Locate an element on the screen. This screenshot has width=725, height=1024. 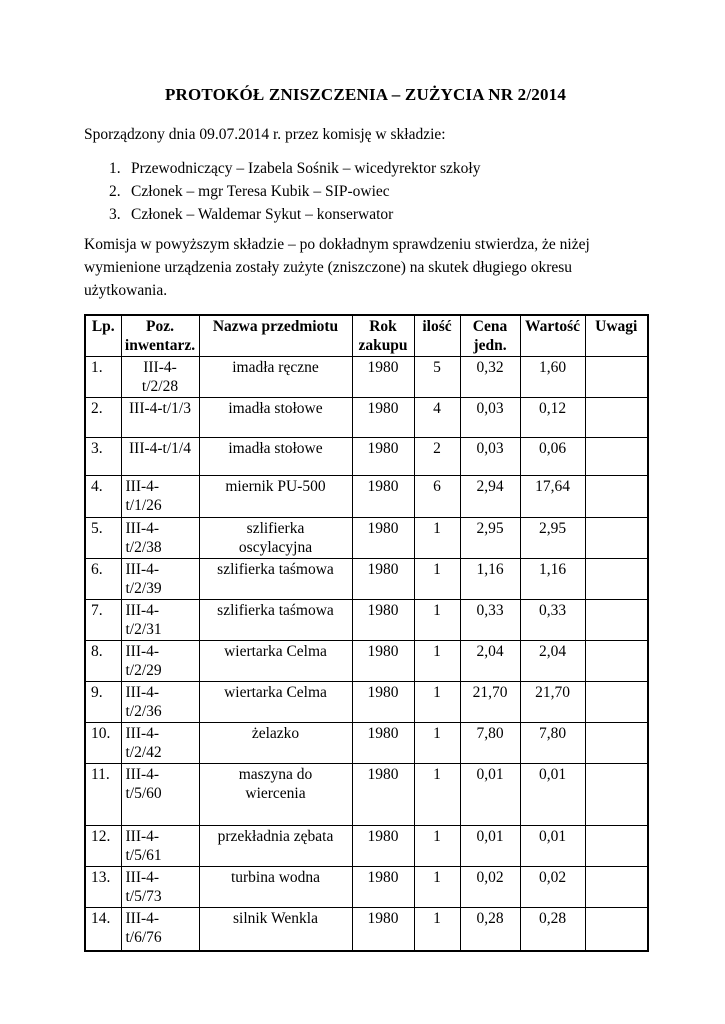
cell-nazwa: turbina wodna is located at coordinates (275, 887).